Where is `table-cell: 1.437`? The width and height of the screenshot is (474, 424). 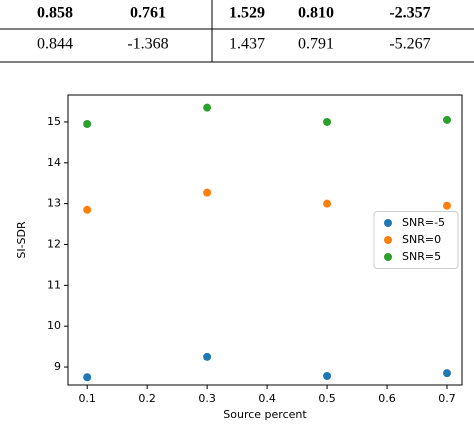
table-cell: 1.437 is located at coordinates (247, 44).